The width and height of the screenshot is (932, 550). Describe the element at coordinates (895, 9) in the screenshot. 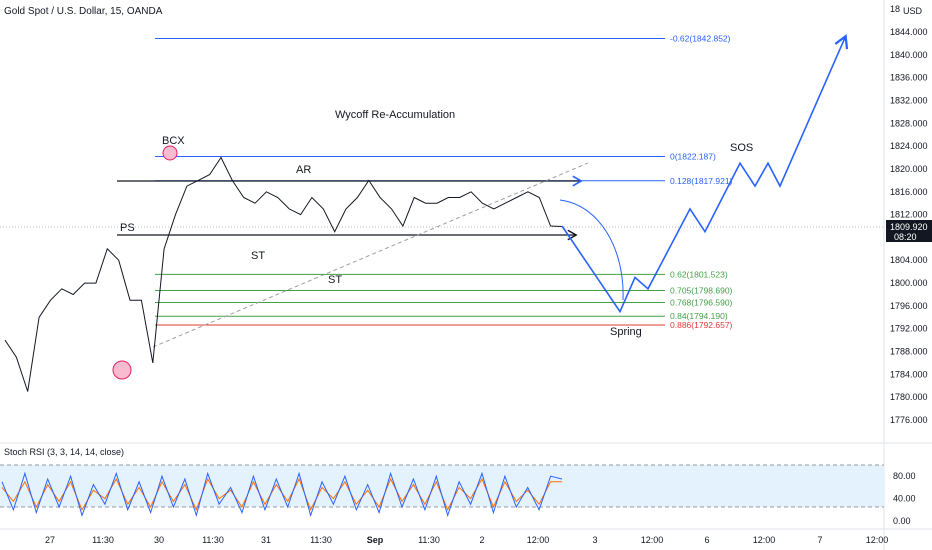

I see `price-tick-label: 18` at that location.